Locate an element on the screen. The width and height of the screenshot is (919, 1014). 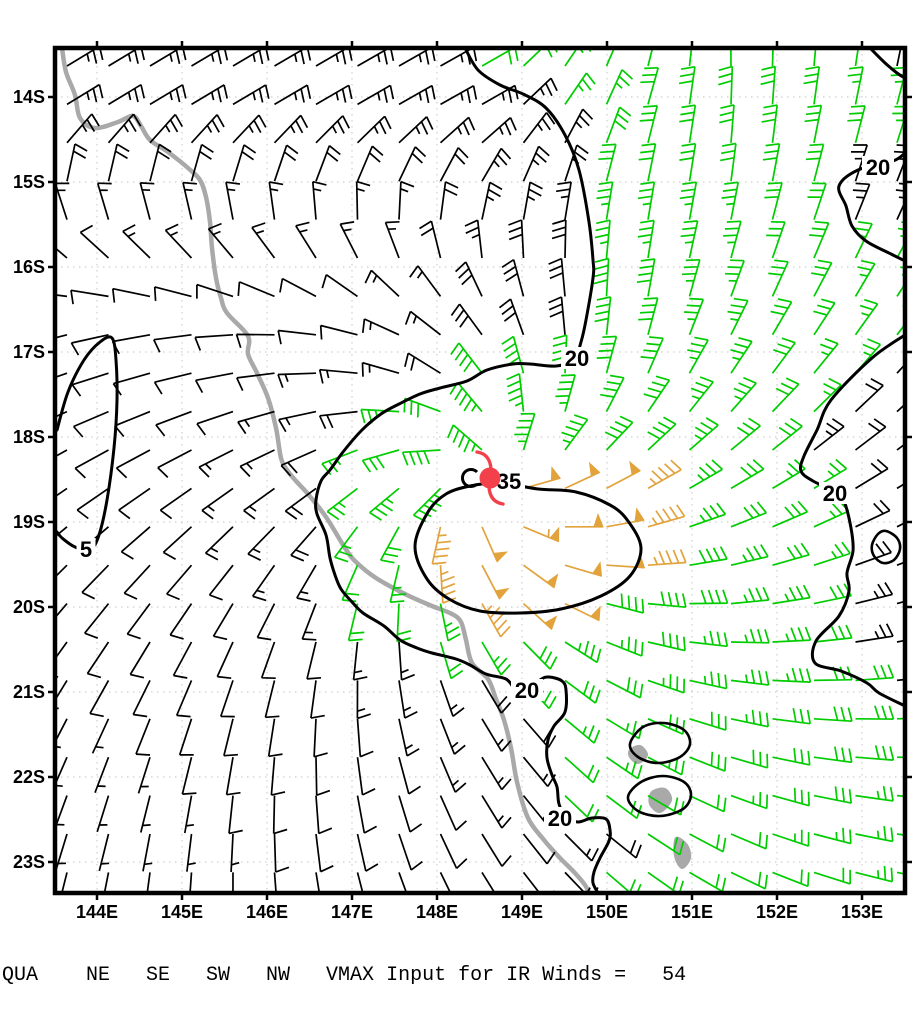
isotach-5-loop is located at coordinates (87, 444).